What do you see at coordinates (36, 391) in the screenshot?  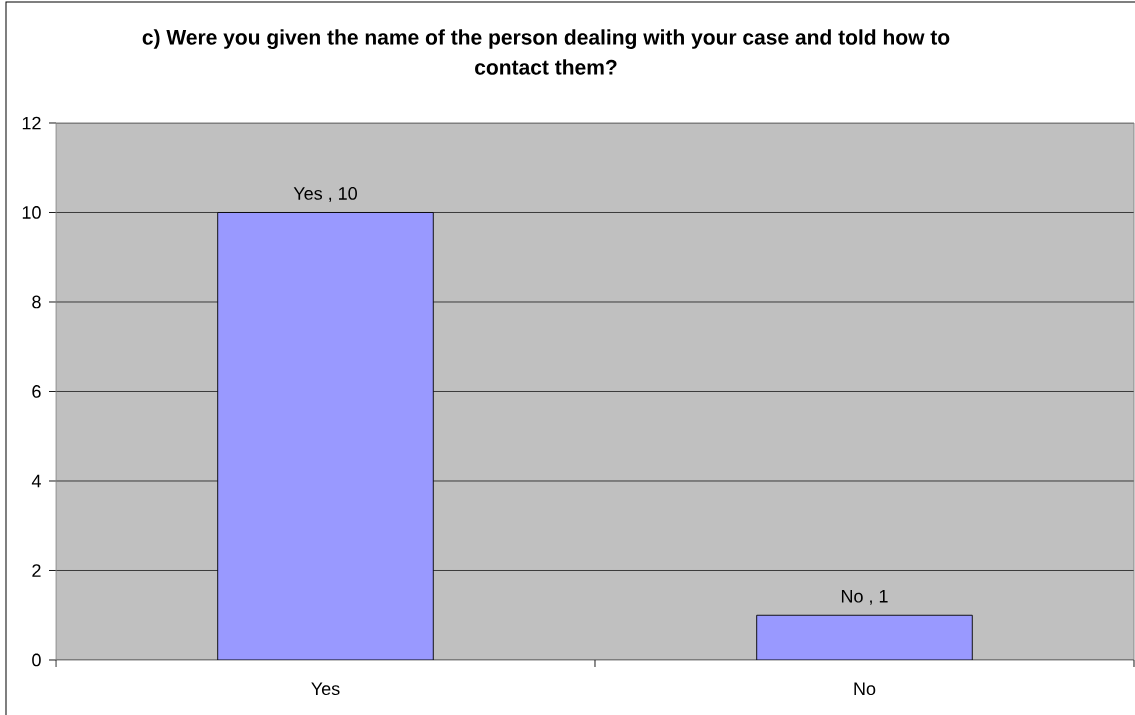 I see `y-tick-label: 6` at bounding box center [36, 391].